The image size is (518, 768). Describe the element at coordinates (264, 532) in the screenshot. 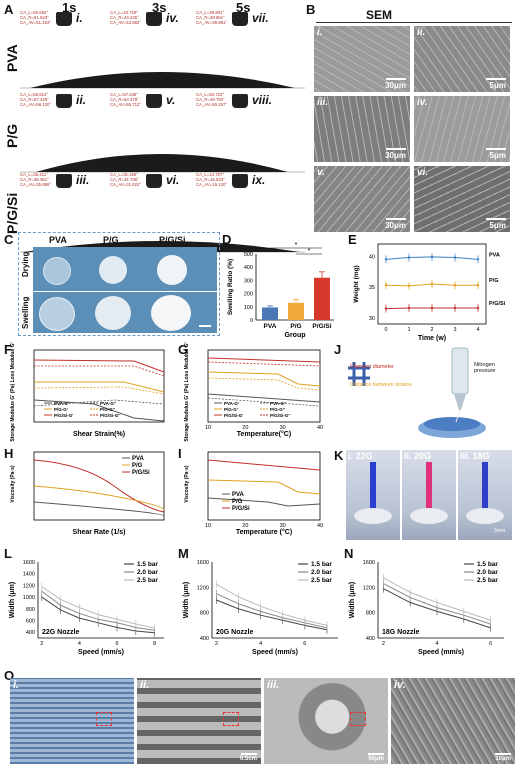

I see `x-axis-label: Temperature (°C)` at that location.